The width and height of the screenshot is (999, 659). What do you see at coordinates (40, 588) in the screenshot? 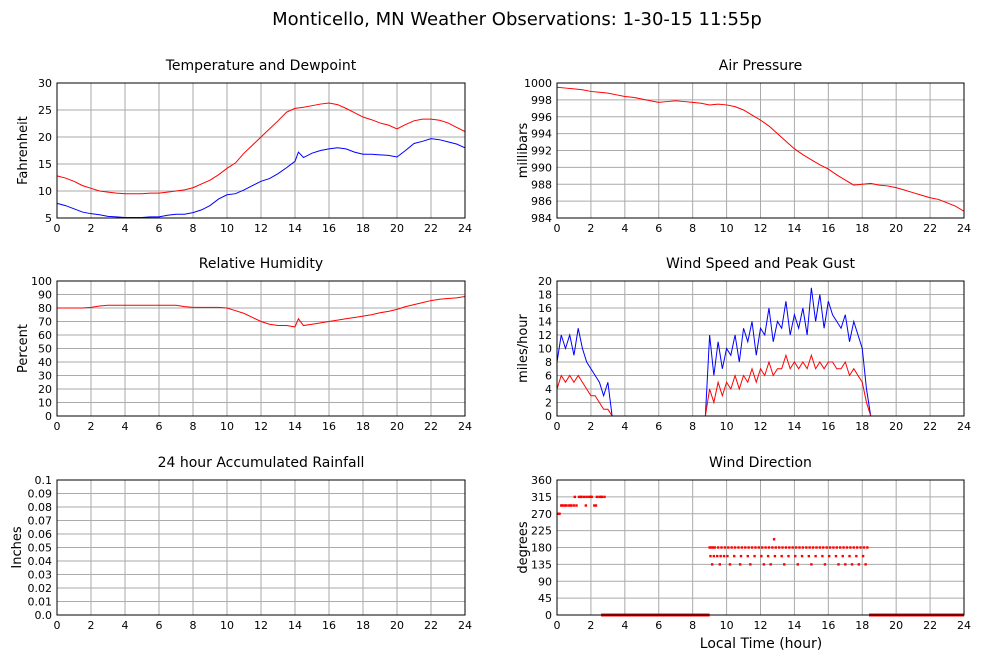
I see `rain-y-tick-label: 0.02` at bounding box center [40, 588].